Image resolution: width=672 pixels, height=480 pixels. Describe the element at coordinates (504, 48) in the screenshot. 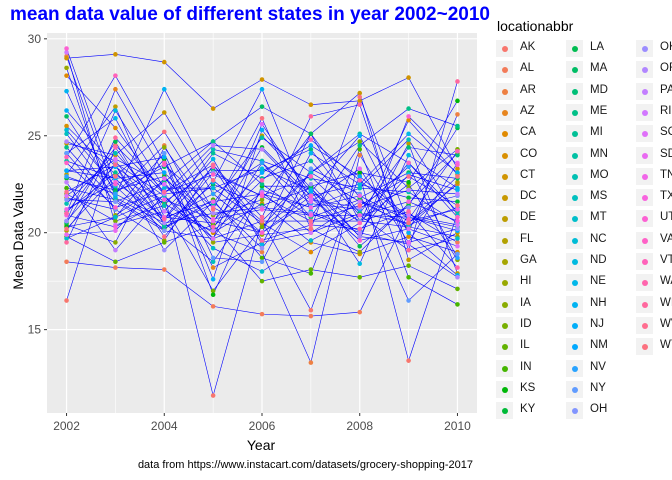

I see `legend-key-AK` at that location.